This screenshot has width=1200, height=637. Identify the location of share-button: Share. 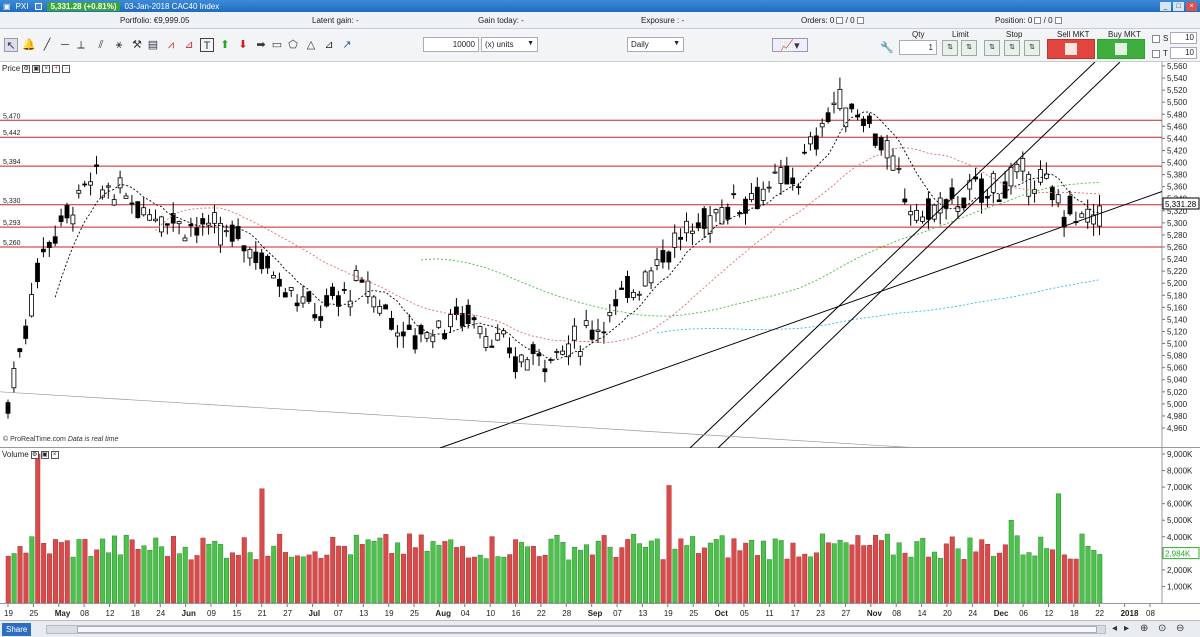
(17, 629).